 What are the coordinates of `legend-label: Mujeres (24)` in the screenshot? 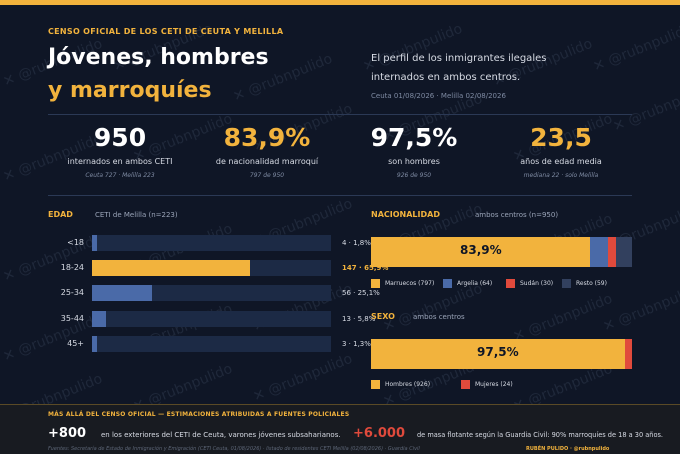 It's located at (494, 384).